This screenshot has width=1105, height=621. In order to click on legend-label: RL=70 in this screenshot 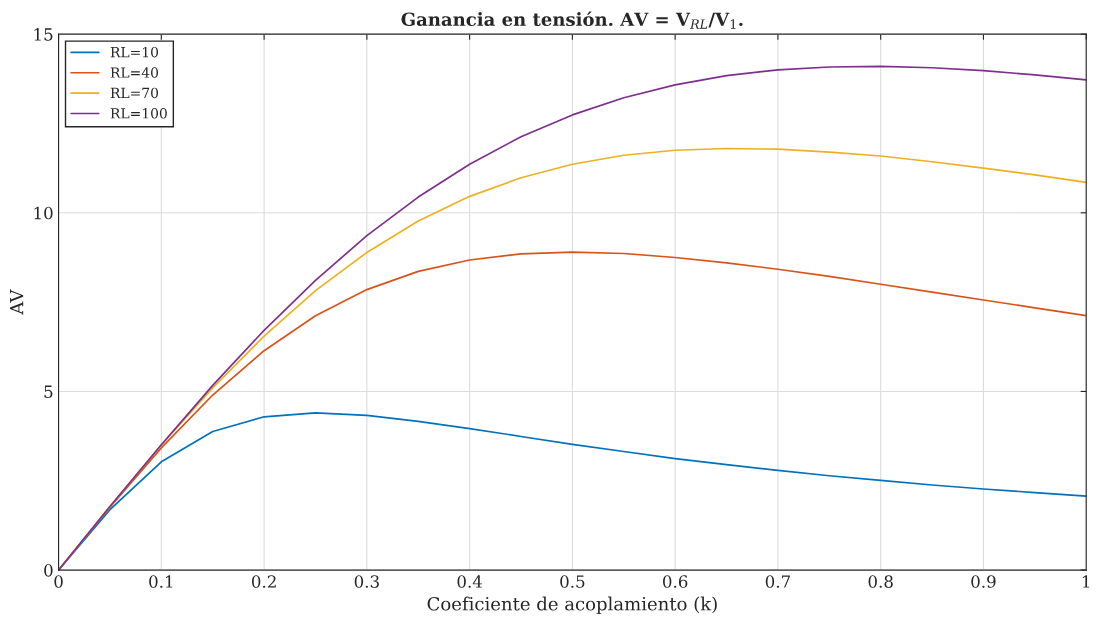, I will do `click(134, 93)`.